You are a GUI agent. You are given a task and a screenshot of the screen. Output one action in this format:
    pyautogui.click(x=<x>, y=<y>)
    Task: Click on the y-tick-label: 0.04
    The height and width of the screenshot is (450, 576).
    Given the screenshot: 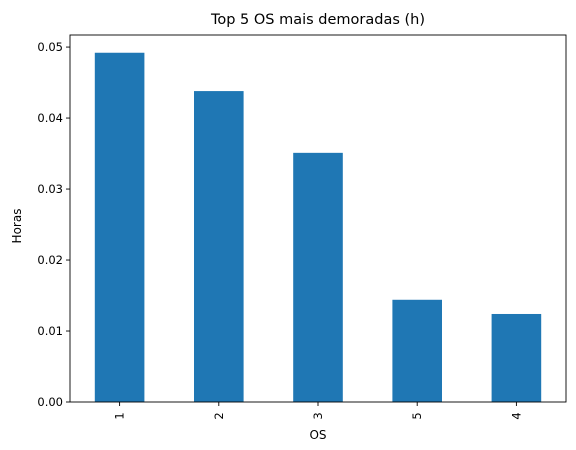 What is the action you would take?
    pyautogui.click(x=50, y=118)
    